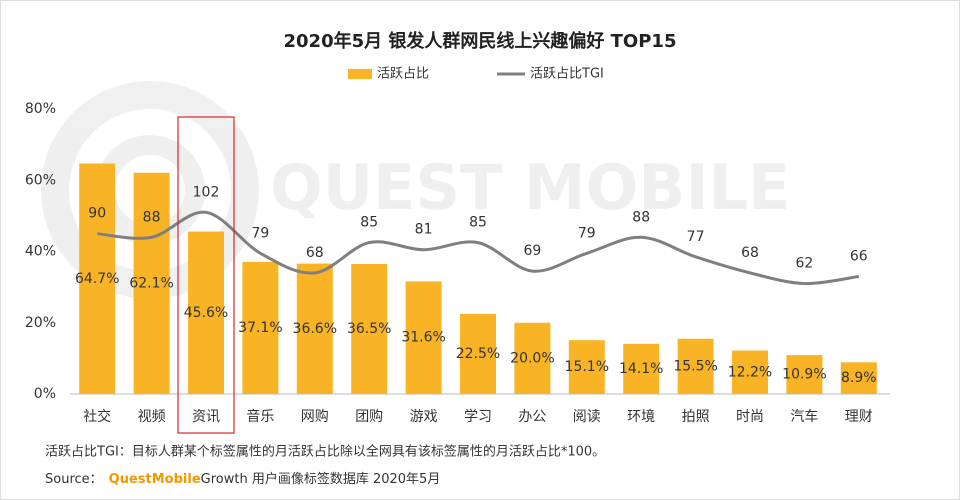  I want to click on x-tick-label: 社交, so click(97, 416).